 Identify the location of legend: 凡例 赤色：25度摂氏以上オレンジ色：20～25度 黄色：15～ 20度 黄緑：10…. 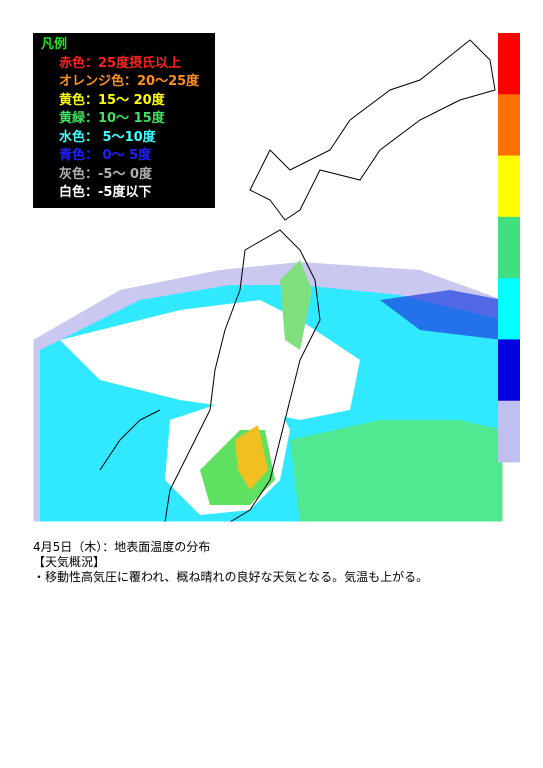
(124, 120).